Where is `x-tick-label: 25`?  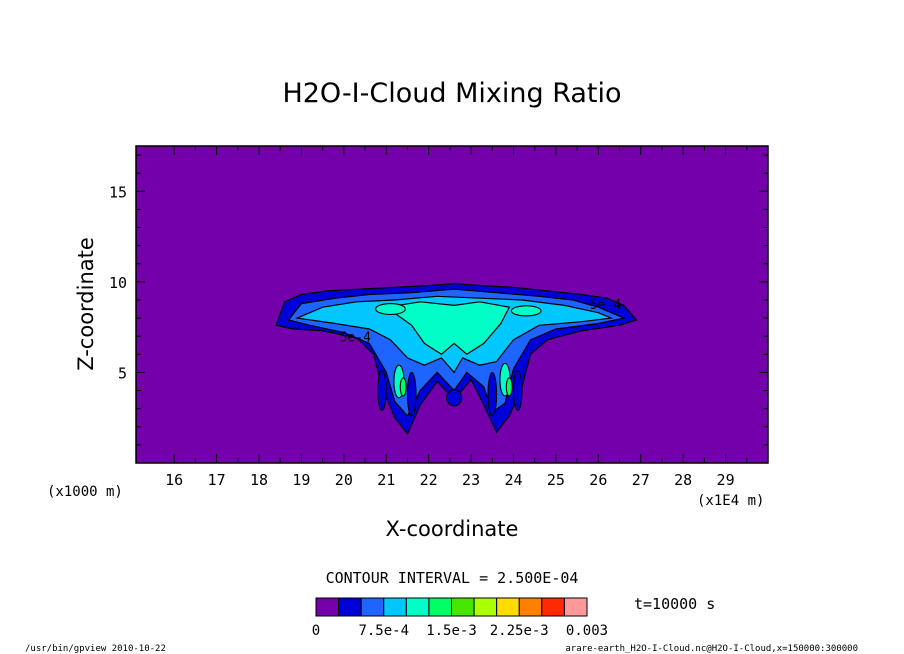 x-tick-label: 25 is located at coordinates (556, 480).